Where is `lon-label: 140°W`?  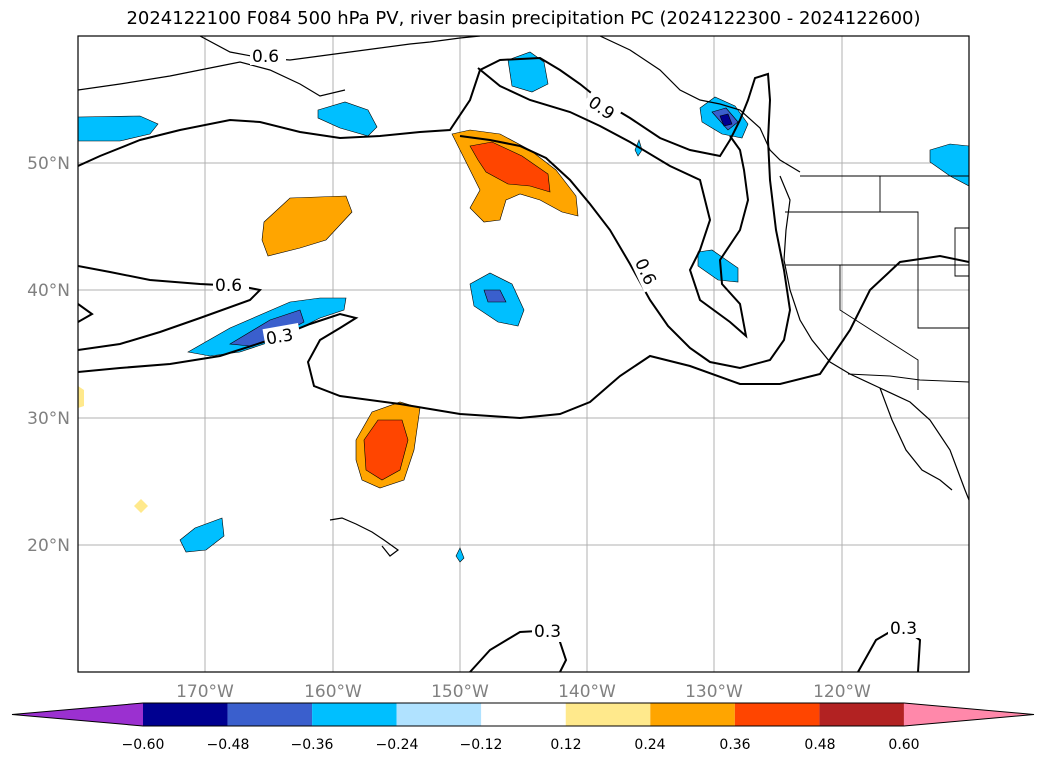 lon-label: 140°W is located at coordinates (587, 692).